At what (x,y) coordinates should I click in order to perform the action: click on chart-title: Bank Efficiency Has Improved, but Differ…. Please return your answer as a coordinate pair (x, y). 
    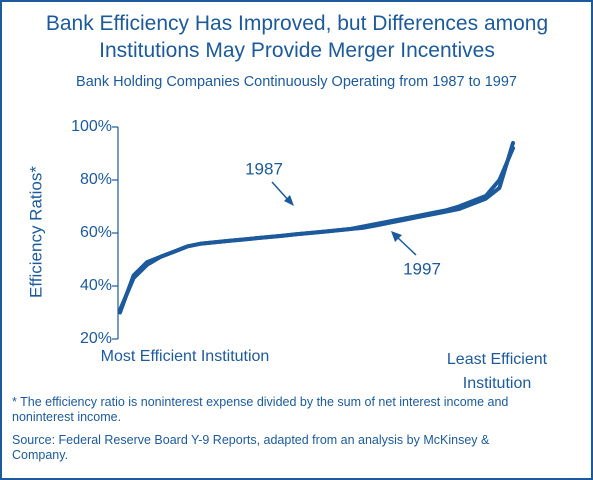
    Looking at the image, I should click on (297, 37).